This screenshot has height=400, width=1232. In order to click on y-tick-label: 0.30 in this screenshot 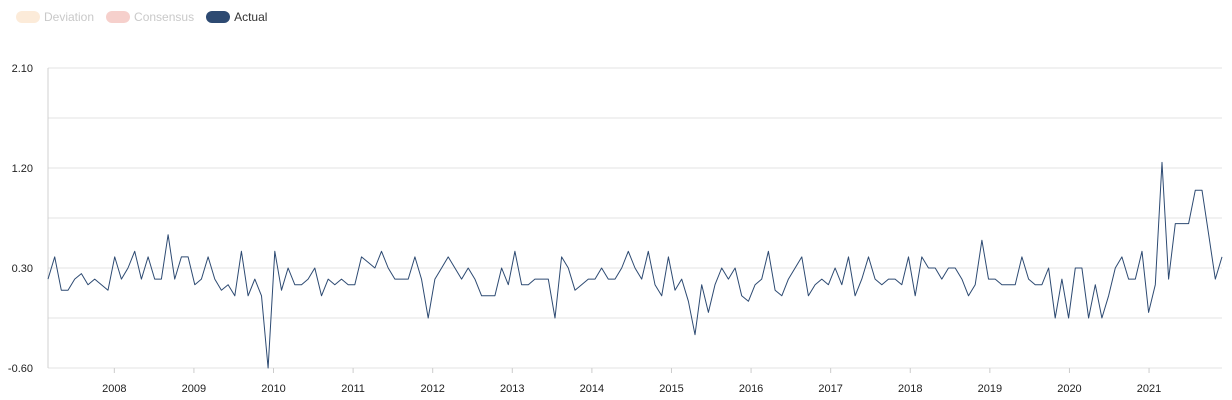, I will do `click(22, 269)`.